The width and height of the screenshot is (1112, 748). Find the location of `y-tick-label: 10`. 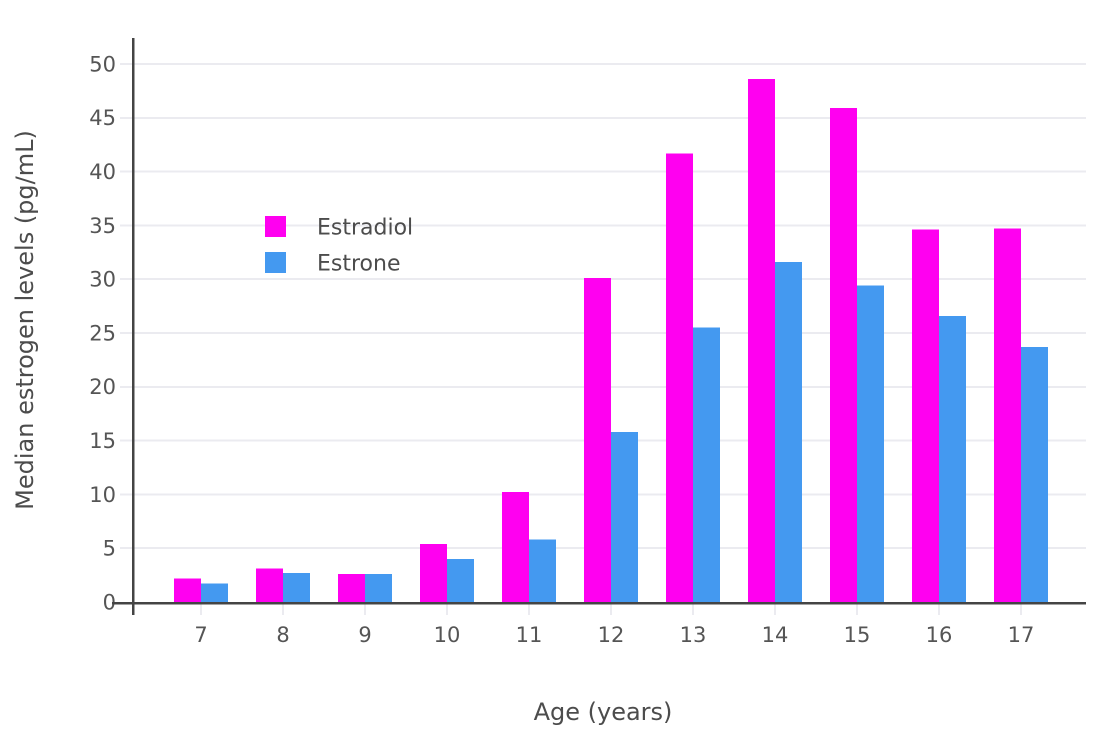

y-tick-label: 10 is located at coordinates (102, 495).